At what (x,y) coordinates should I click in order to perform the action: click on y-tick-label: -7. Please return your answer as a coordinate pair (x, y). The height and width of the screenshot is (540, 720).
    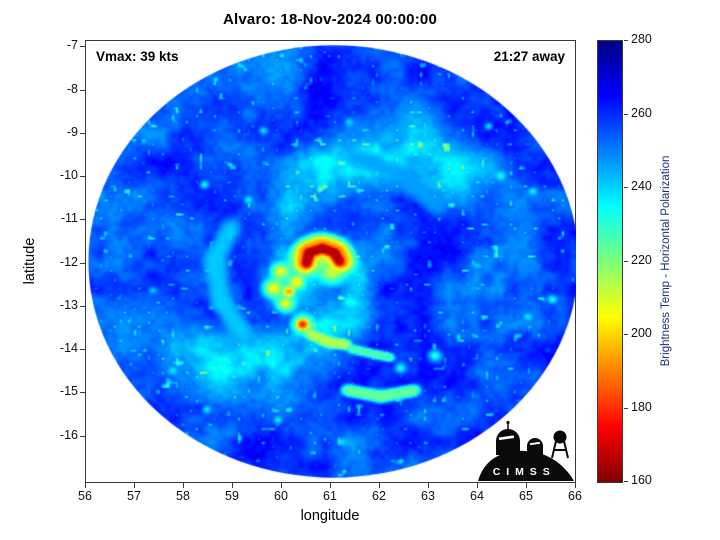
    Looking at the image, I should click on (72, 45).